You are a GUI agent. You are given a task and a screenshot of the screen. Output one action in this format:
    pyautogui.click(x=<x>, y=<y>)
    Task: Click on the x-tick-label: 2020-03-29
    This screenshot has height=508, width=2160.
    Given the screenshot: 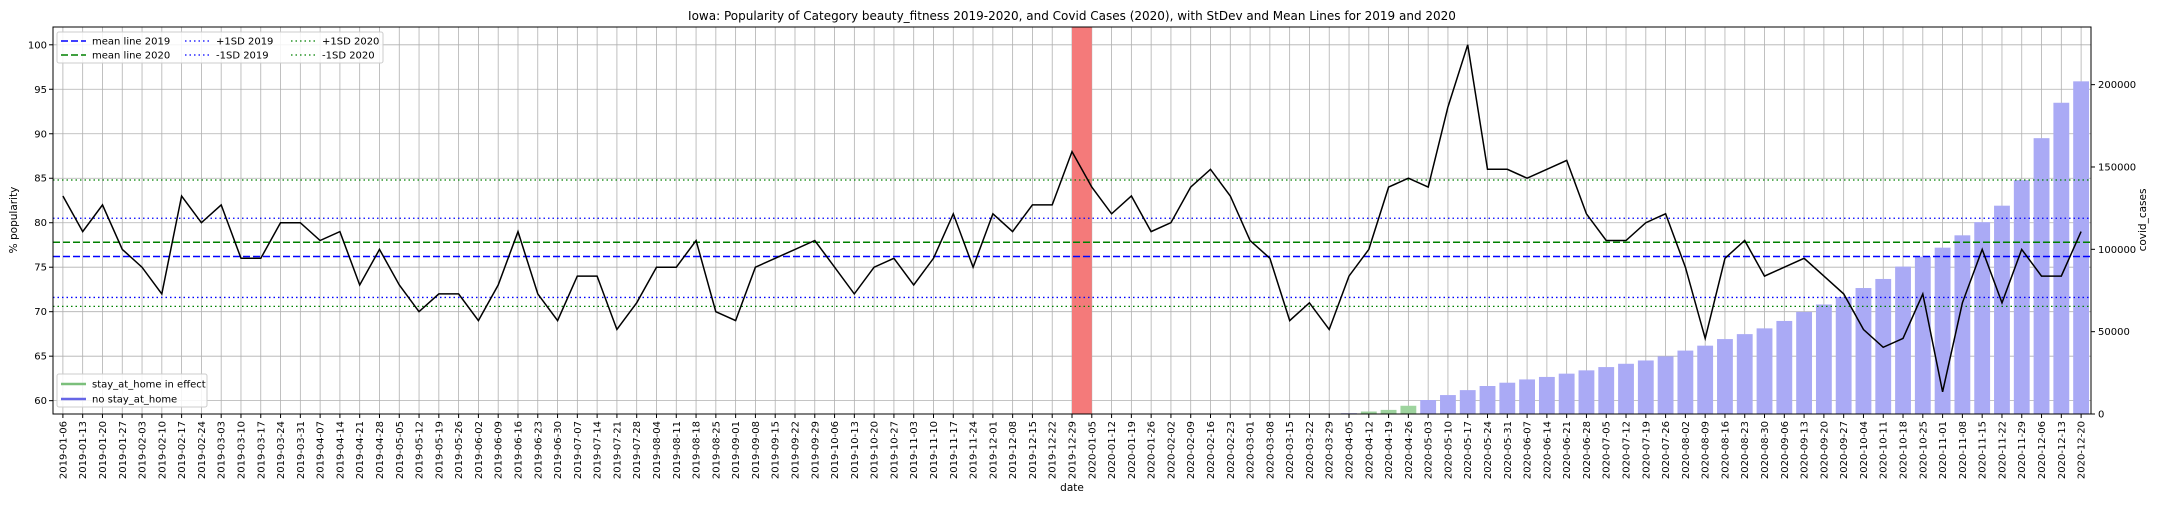 What is the action you would take?
    pyautogui.click(x=1330, y=450)
    